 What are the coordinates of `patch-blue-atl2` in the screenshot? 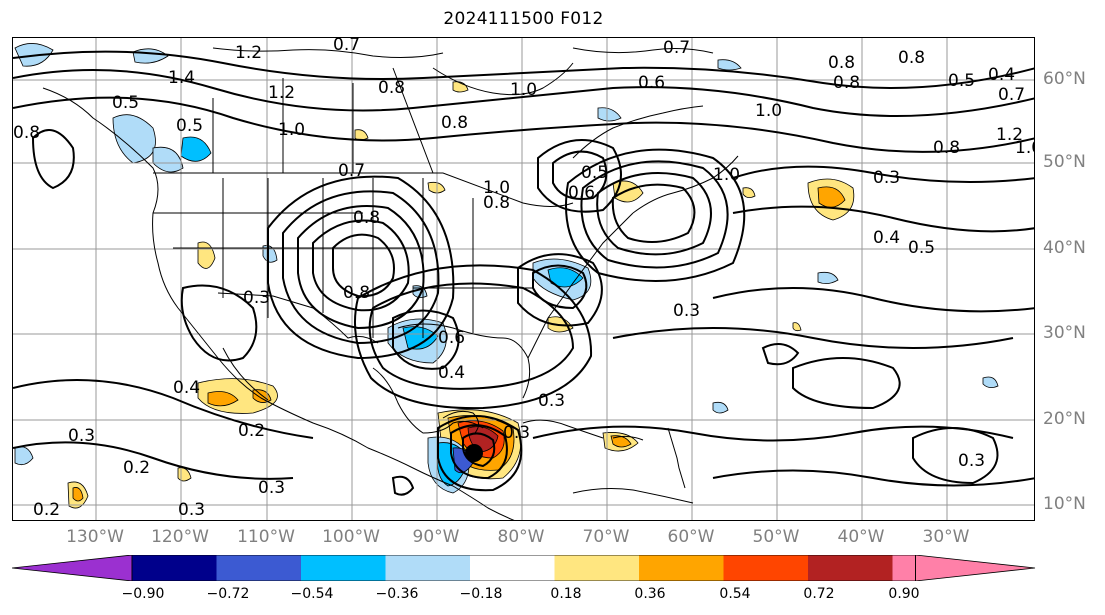 It's located at (828, 277).